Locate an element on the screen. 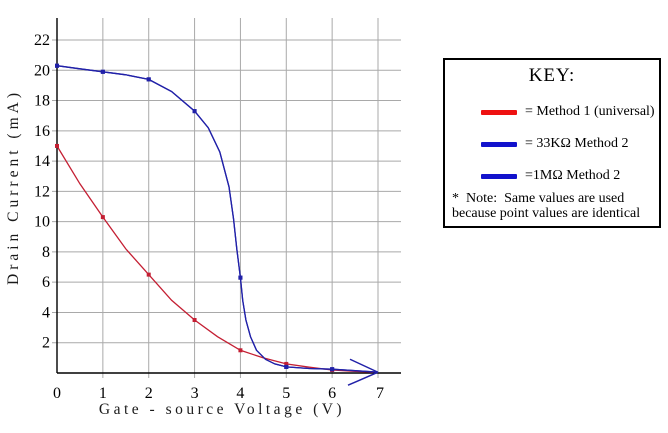  svg-text: 22 is located at coordinates (42, 40).